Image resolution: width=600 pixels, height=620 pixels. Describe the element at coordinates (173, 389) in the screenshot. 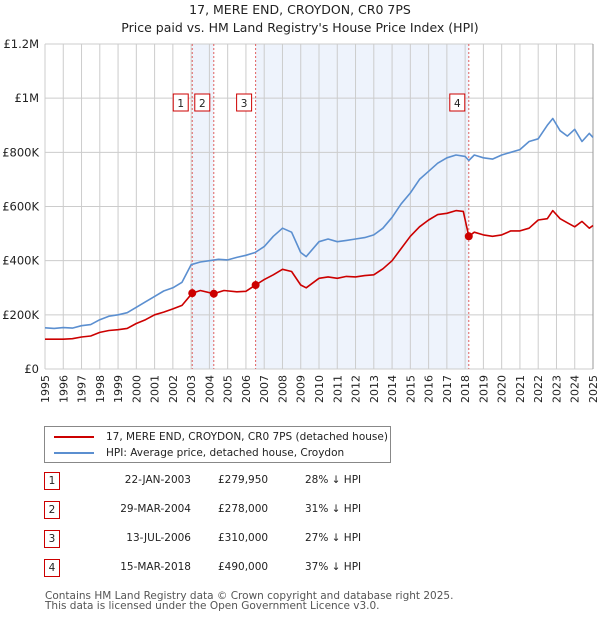

I see `x-tick-label: 2002` at that location.